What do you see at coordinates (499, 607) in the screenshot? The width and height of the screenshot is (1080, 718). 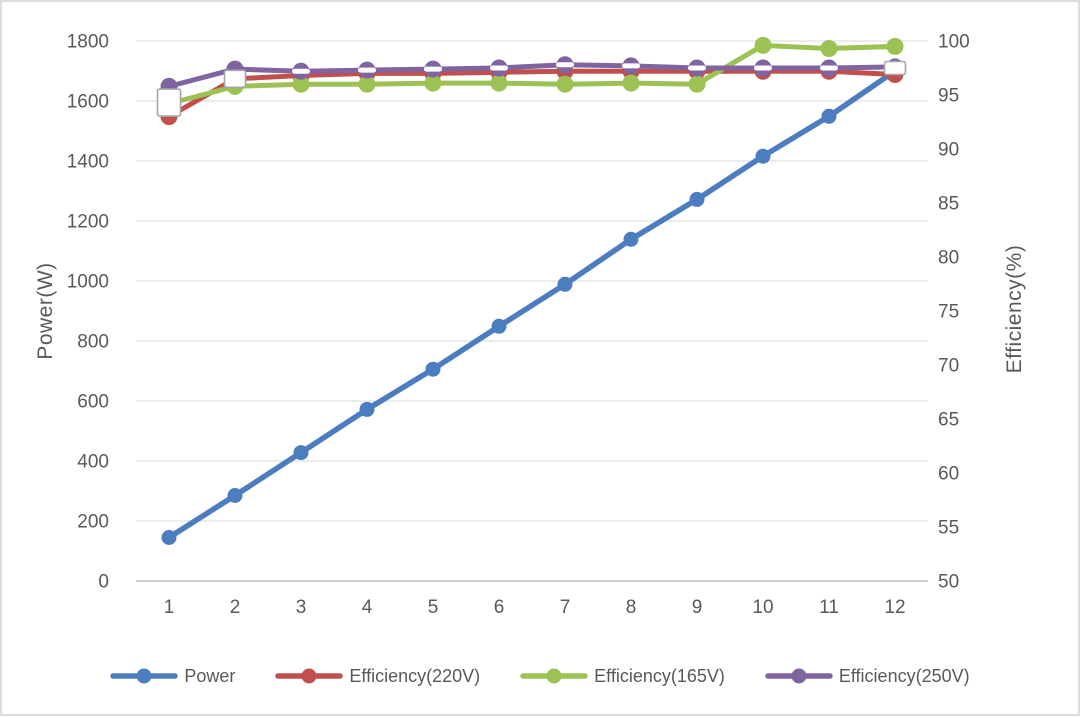 I see `x-axis-tick-label: 6` at bounding box center [499, 607].